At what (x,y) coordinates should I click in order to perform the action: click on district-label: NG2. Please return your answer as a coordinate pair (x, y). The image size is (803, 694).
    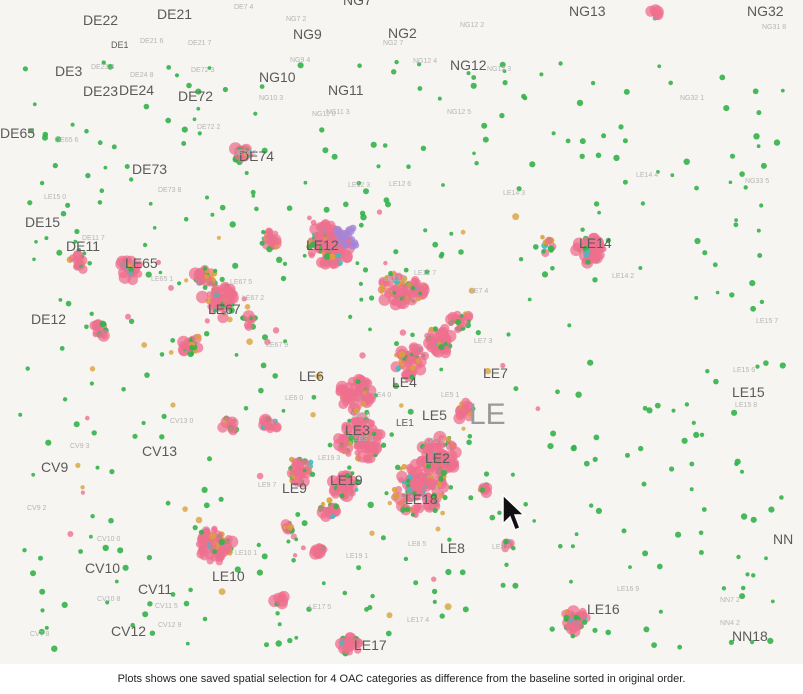
    Looking at the image, I should click on (402, 33).